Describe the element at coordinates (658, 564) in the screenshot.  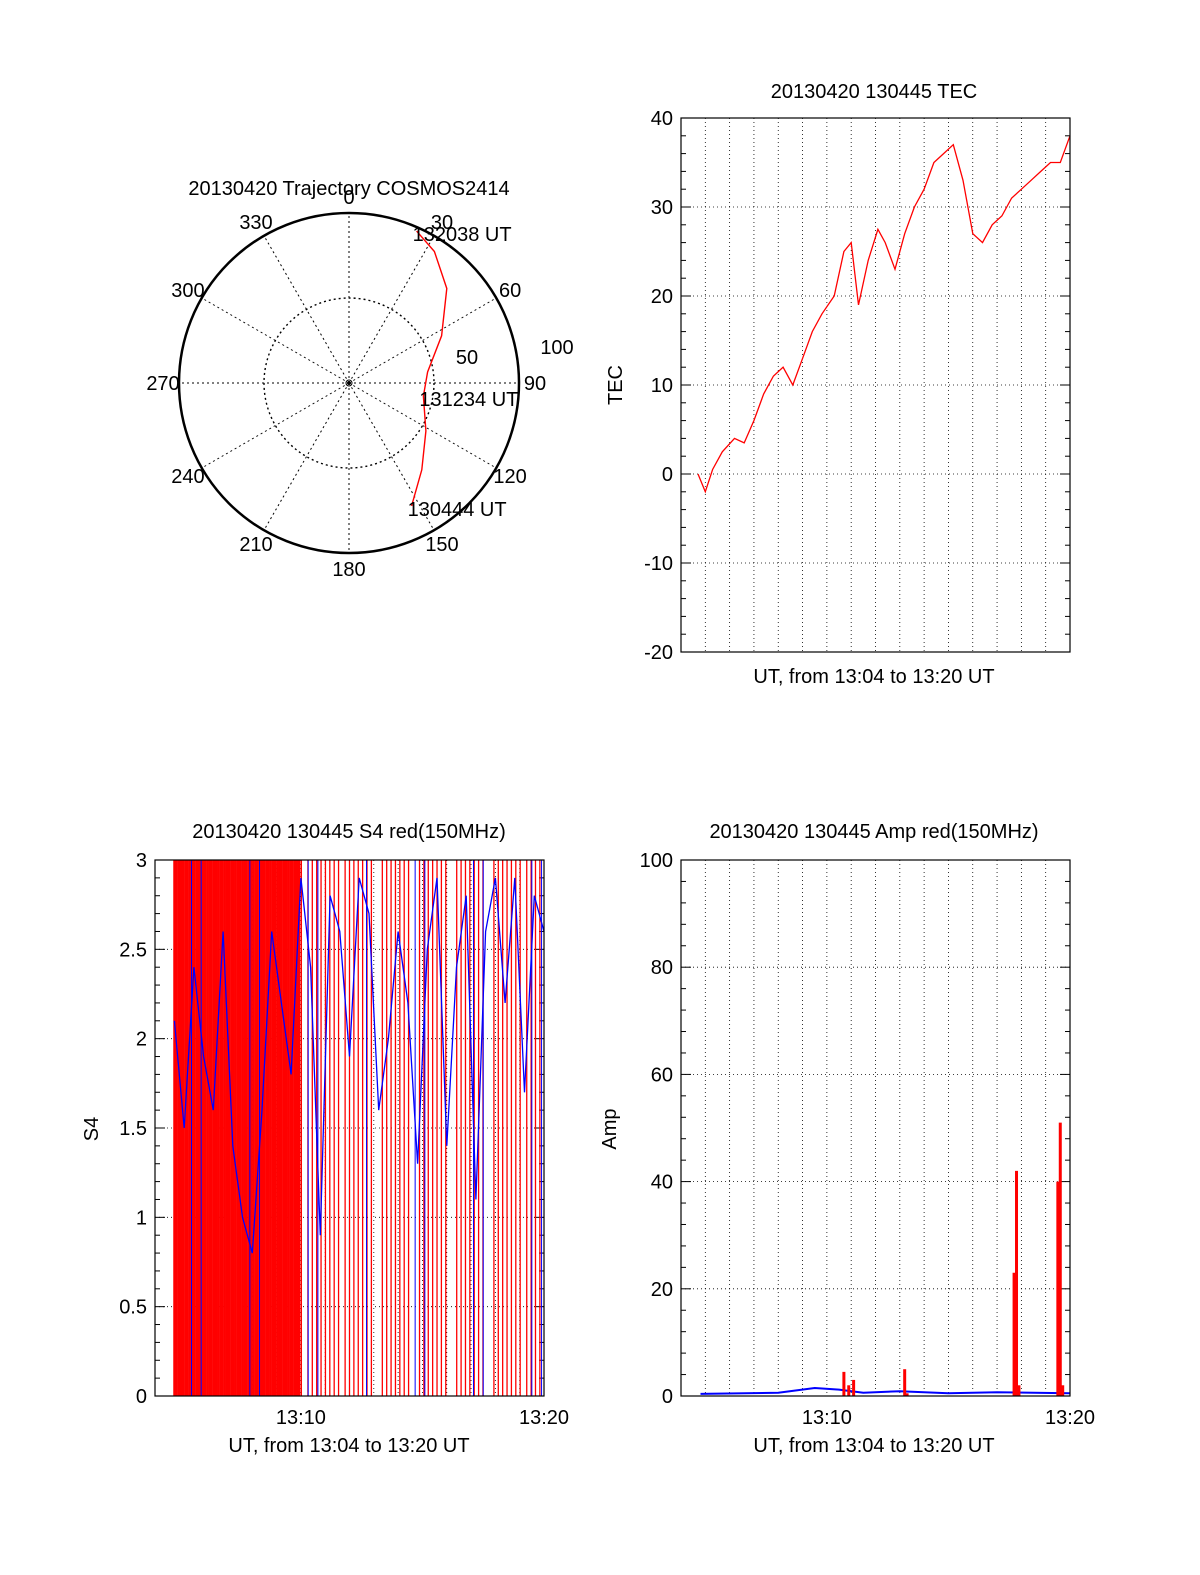
I see `y-tick-label: -10` at that location.